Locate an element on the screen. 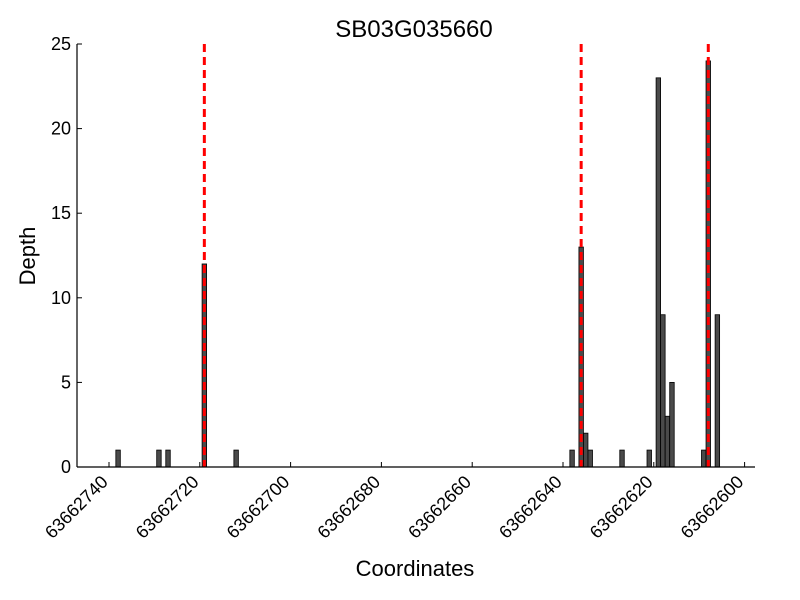 This screenshot has width=800, height=600. y-tick-label: 15 is located at coordinates (61, 213).